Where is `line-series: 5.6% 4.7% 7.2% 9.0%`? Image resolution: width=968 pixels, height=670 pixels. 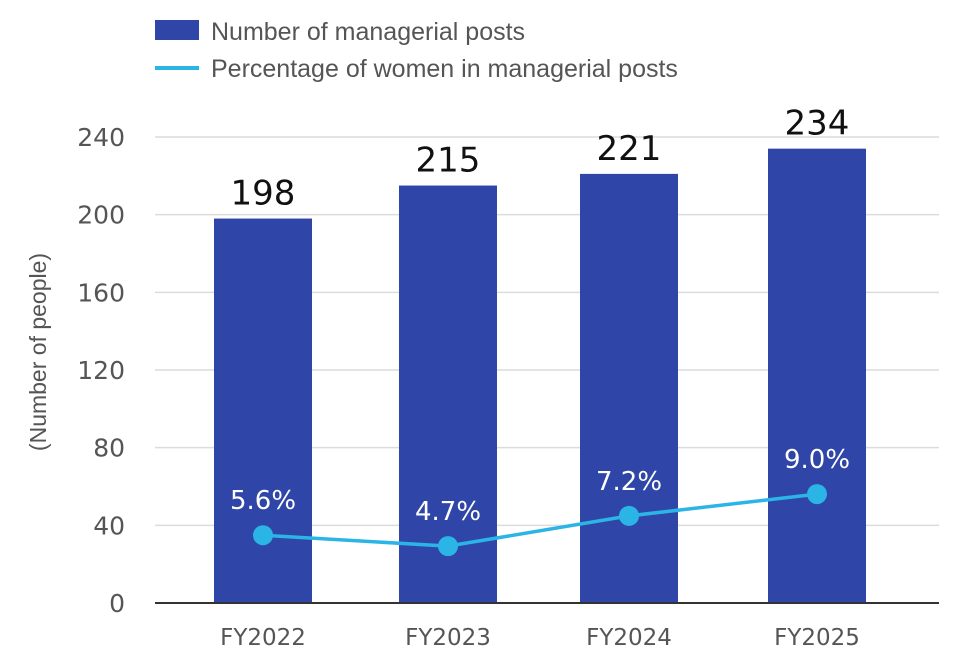
line-series: 5.6% 4.7% 7.2% 9.0% is located at coordinates (540, 501).